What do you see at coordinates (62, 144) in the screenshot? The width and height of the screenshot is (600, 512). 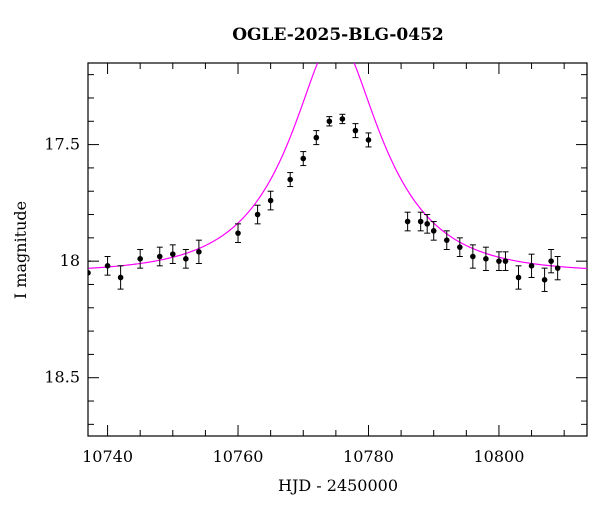 I see `y-tick-label: 17.5` at bounding box center [62, 144].